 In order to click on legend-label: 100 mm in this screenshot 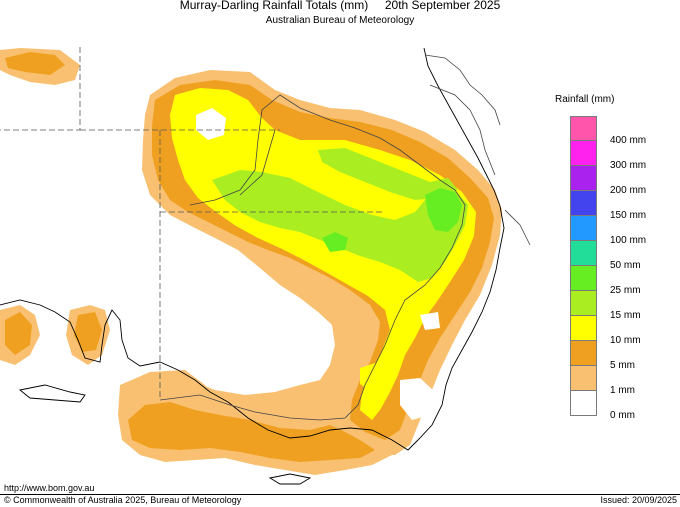, I will do `click(628, 240)`.